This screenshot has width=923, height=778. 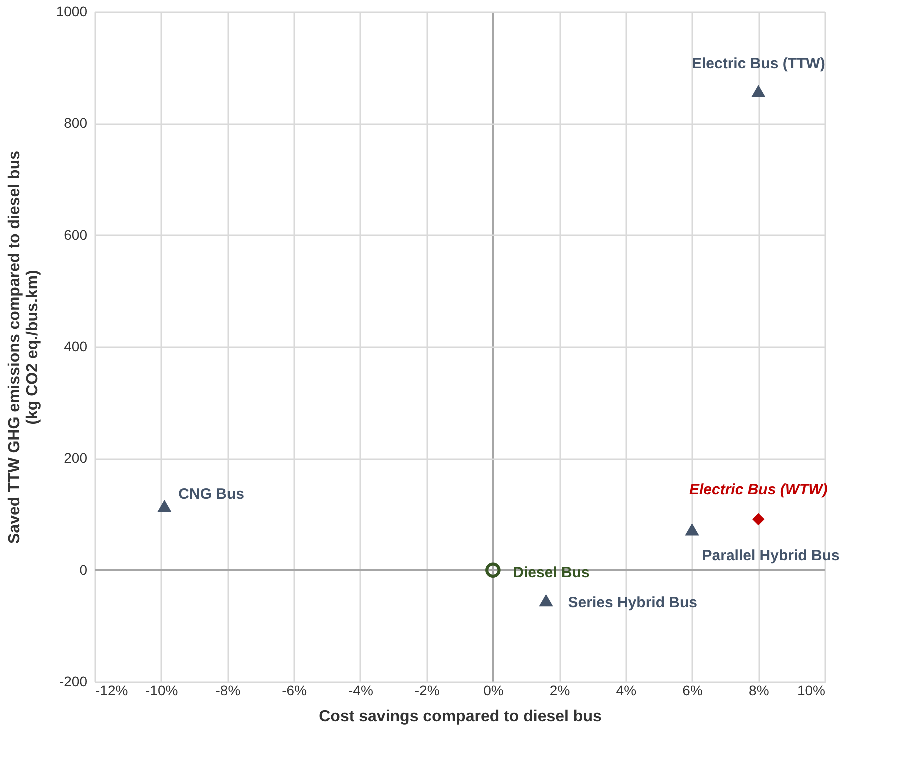 What do you see at coordinates (72, 12) in the screenshot?
I see `y-tick-label: 1000` at bounding box center [72, 12].